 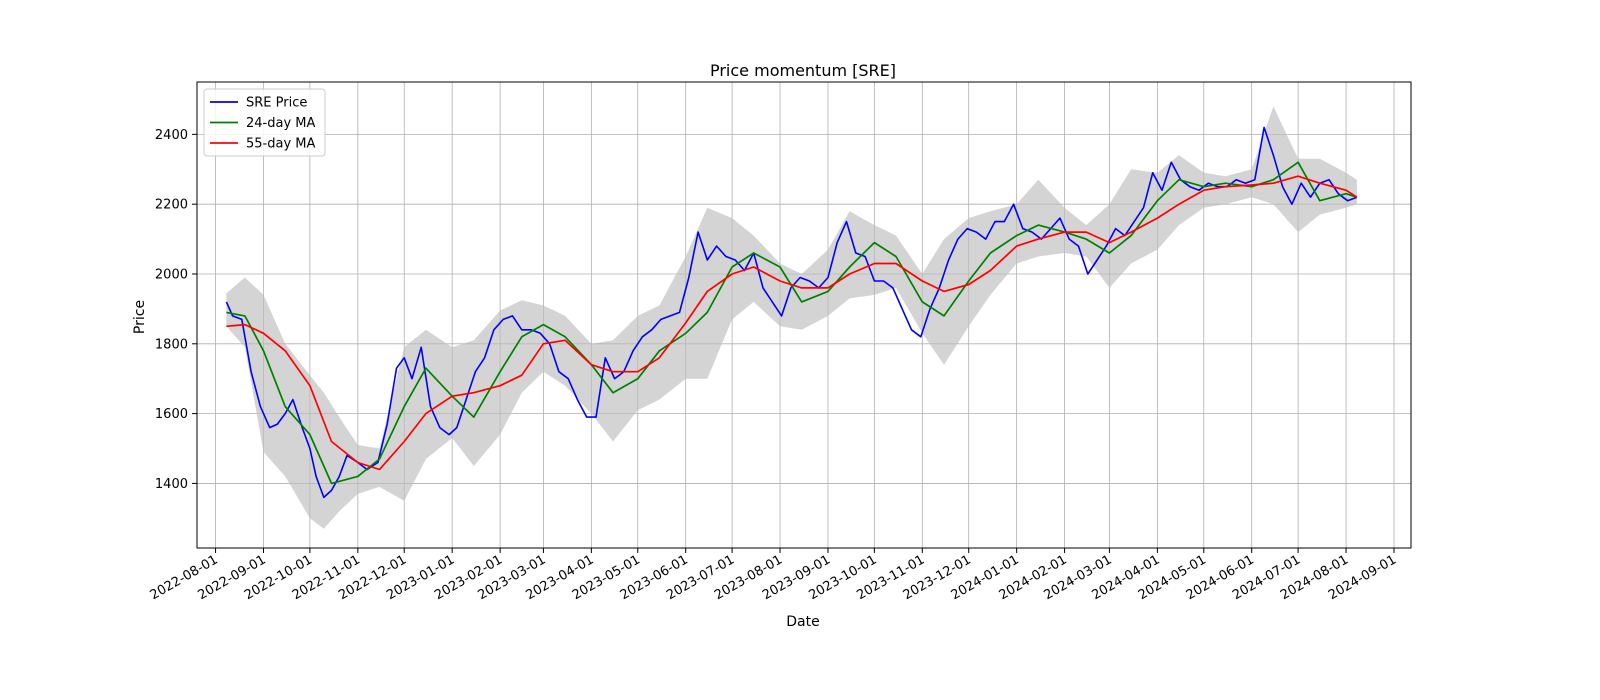 What do you see at coordinates (171, 414) in the screenshot?
I see `y-tick-label: 1600` at bounding box center [171, 414].